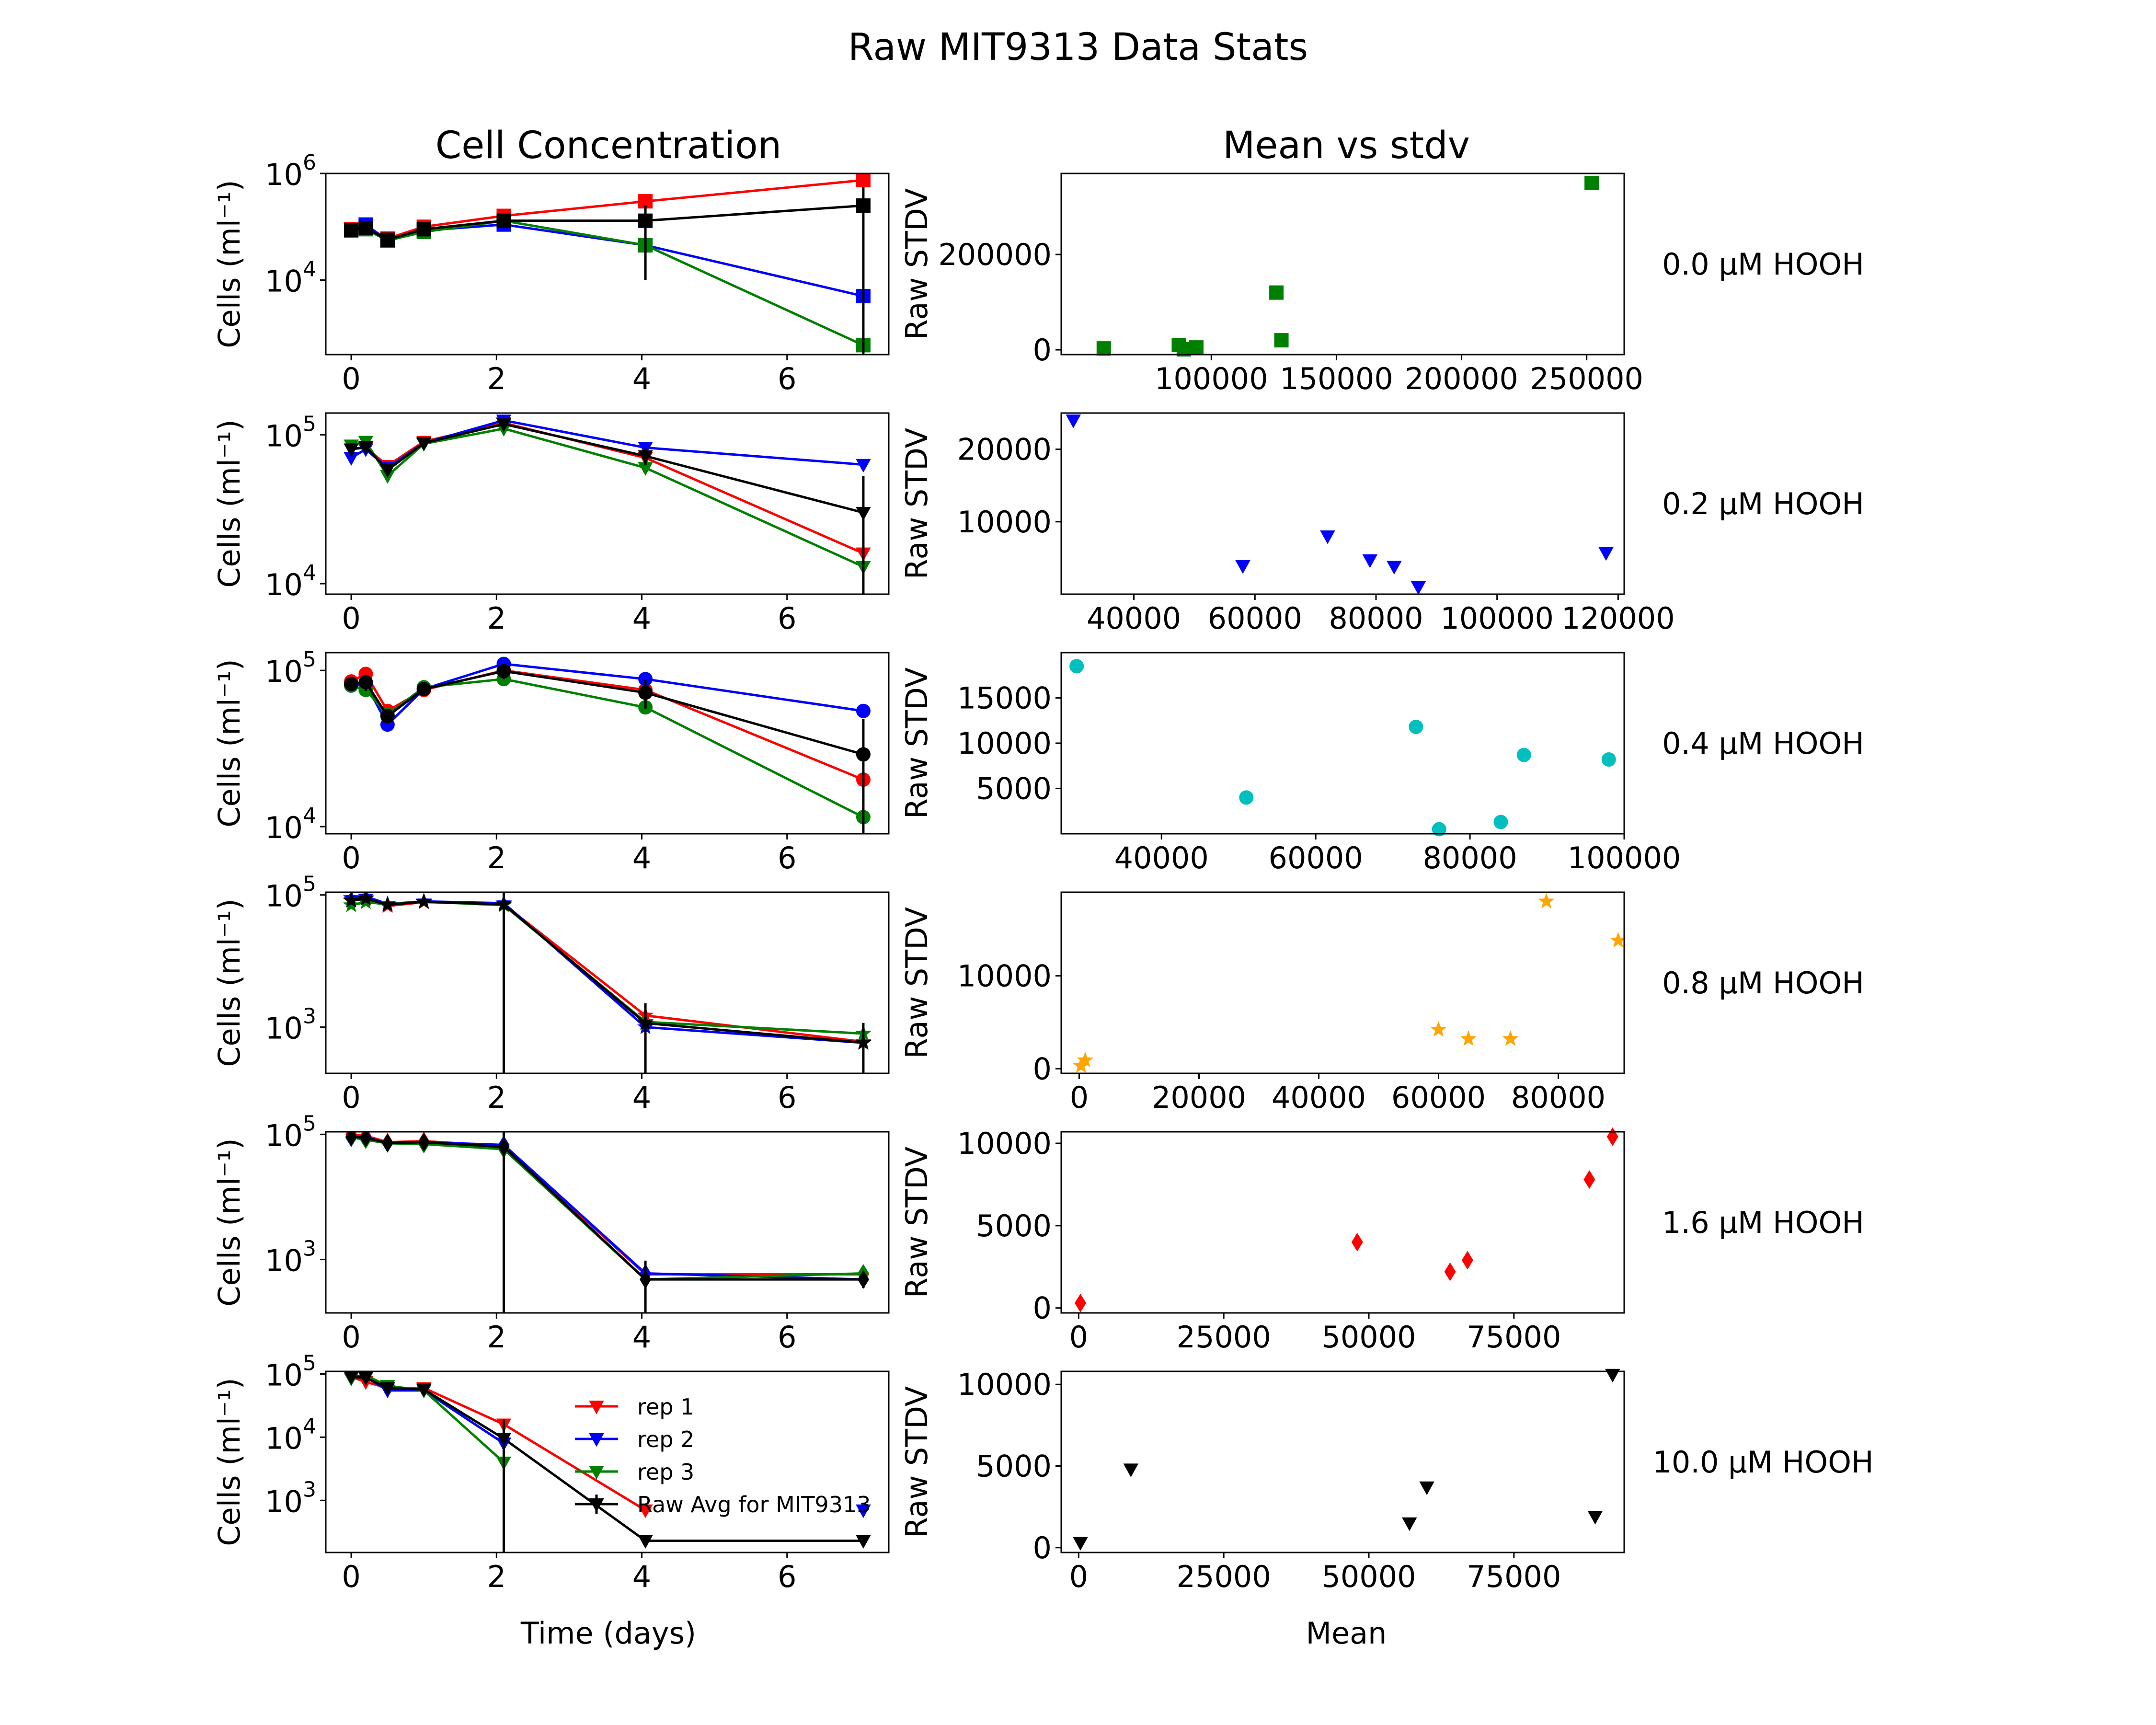 This screenshot has width=2156, height=1725. I want to click on legend-entry-4: Raw Avg for MIT9313, so click(723, 1505).